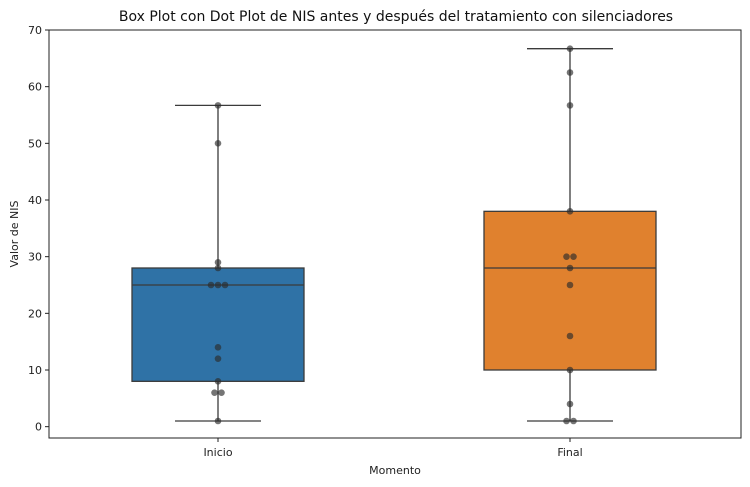 The image size is (750, 487). What do you see at coordinates (35, 143) in the screenshot?
I see `y-tick-label-5: 50` at bounding box center [35, 143].